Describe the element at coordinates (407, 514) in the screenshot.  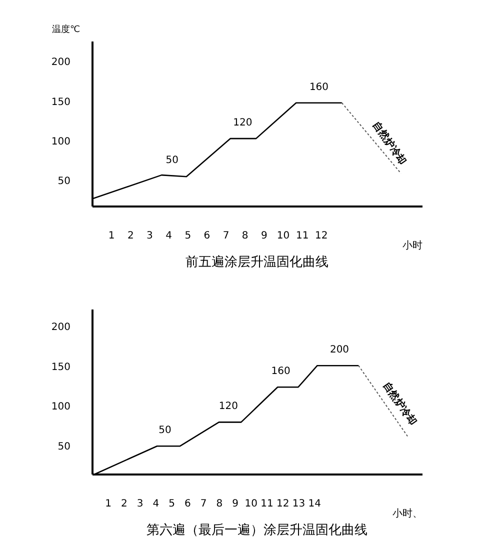
I see `x-axis-title: 小时、` at that location.